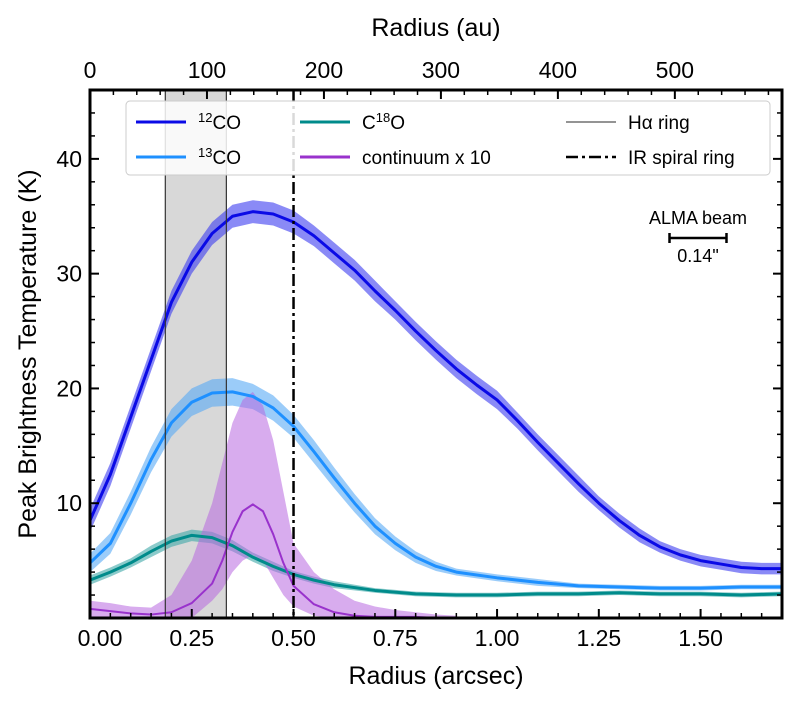 This screenshot has height=703, width=797. Describe the element at coordinates (69, 503) in the screenshot. I see `y-tick-label: 10` at that location.